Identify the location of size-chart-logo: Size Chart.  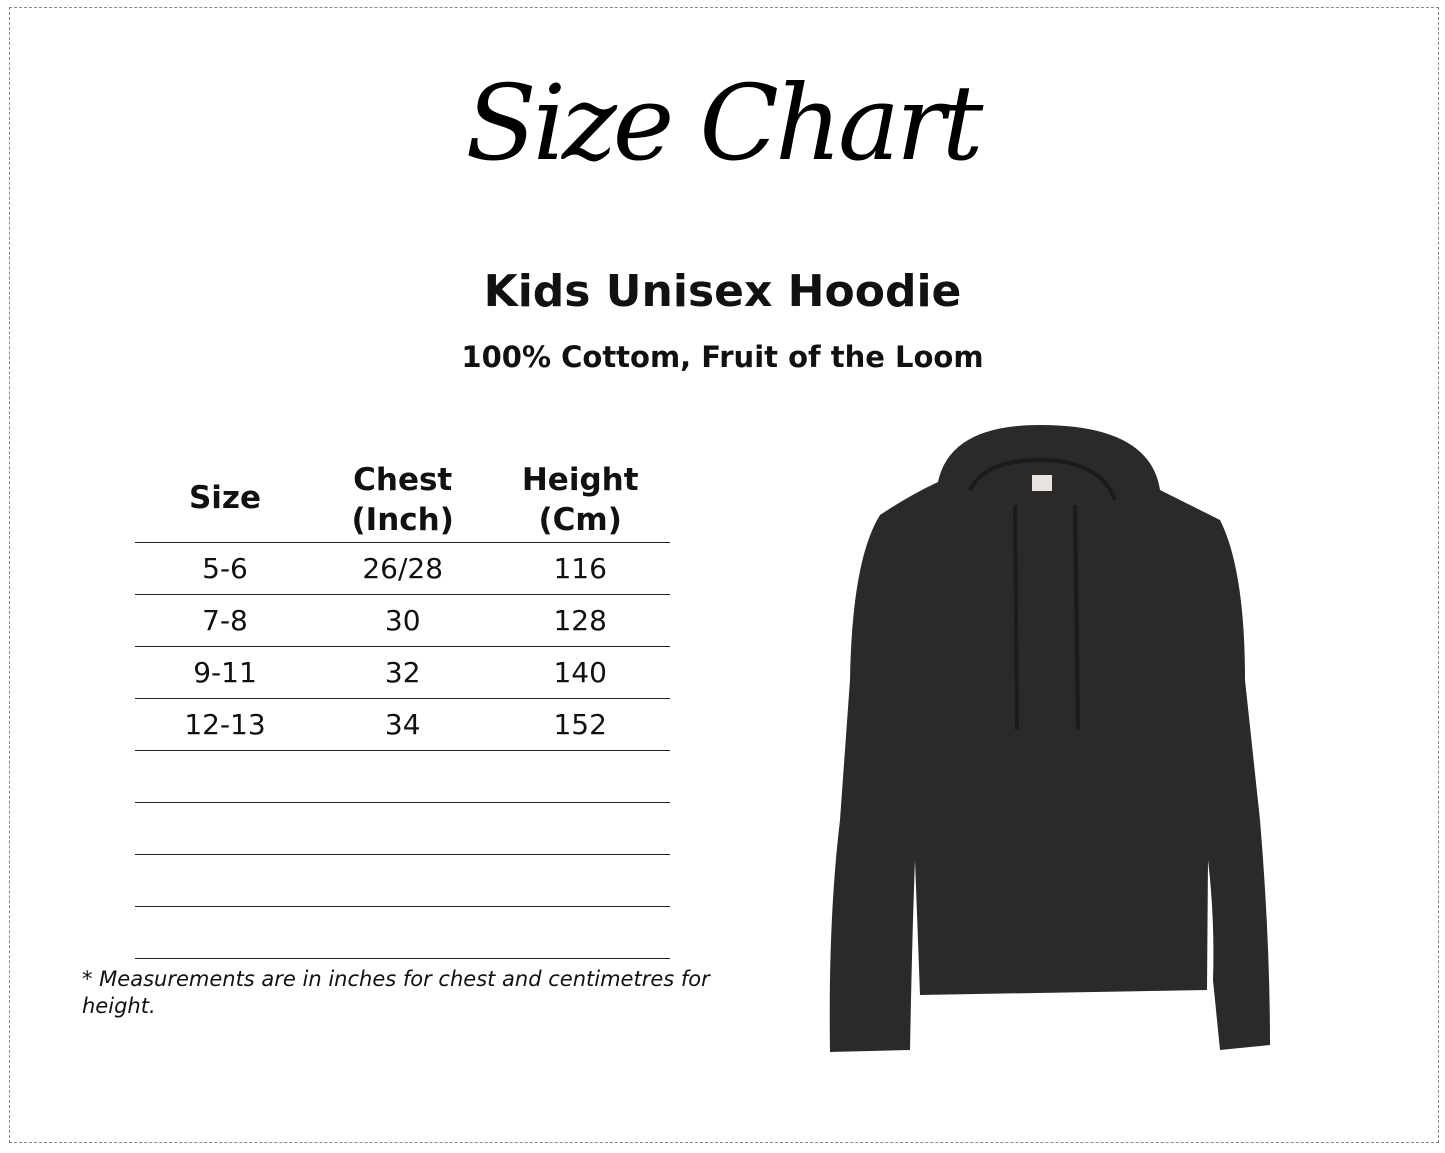
(724, 123).